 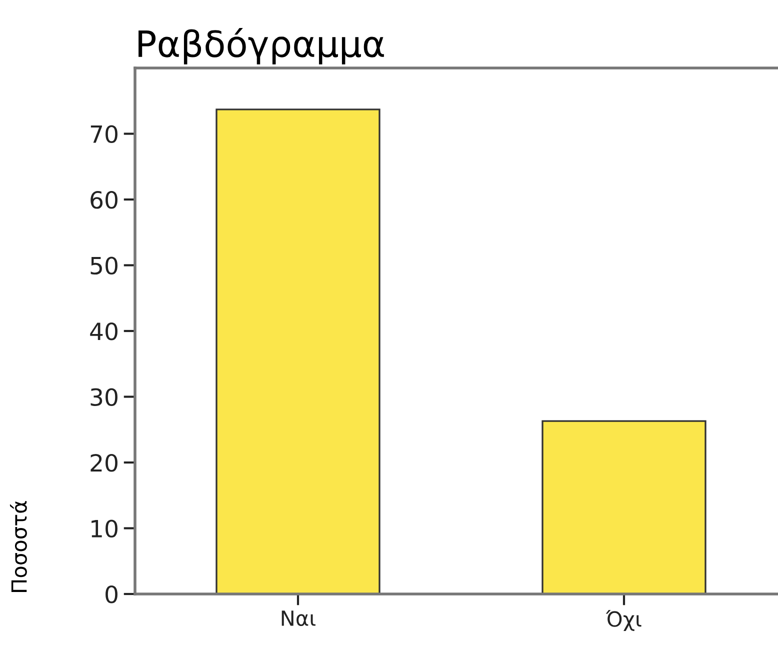 What do you see at coordinates (104, 199) in the screenshot?
I see `y-tick-label: 60` at bounding box center [104, 199].